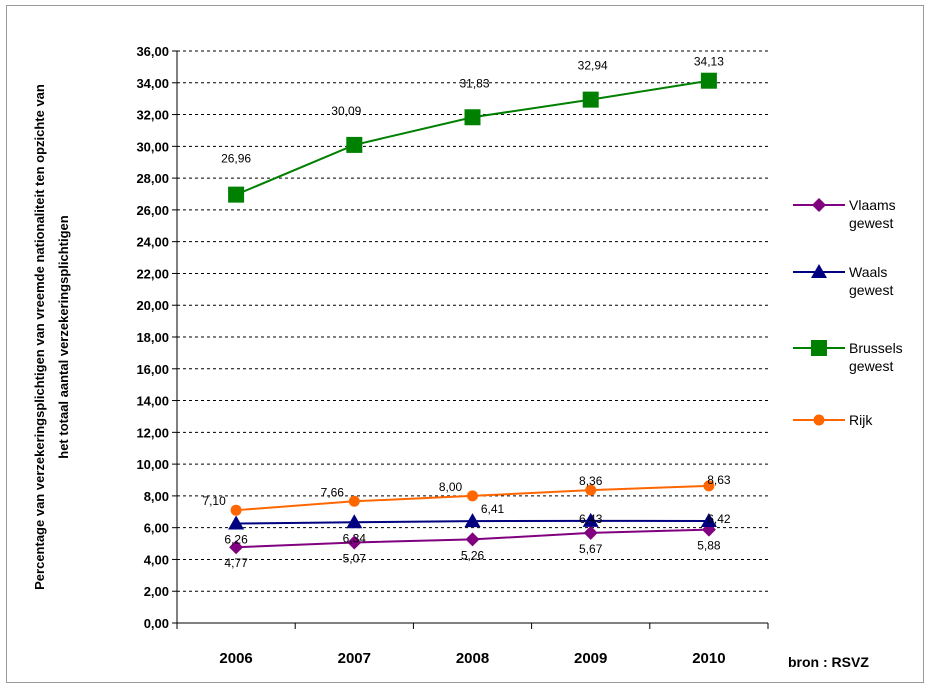 The width and height of the screenshot is (932, 690). I want to click on data-label-vlaams-gewest: 5,07, so click(355, 558).